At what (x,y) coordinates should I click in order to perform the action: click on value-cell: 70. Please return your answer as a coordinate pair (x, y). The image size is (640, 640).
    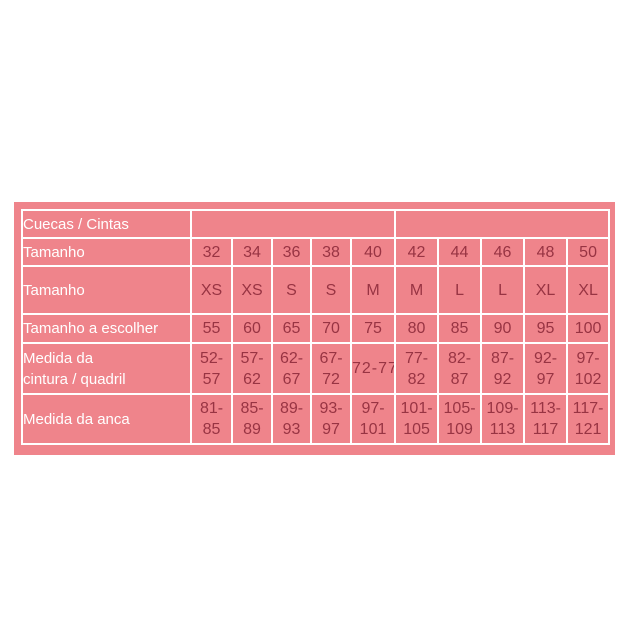
    Looking at the image, I should click on (331, 328).